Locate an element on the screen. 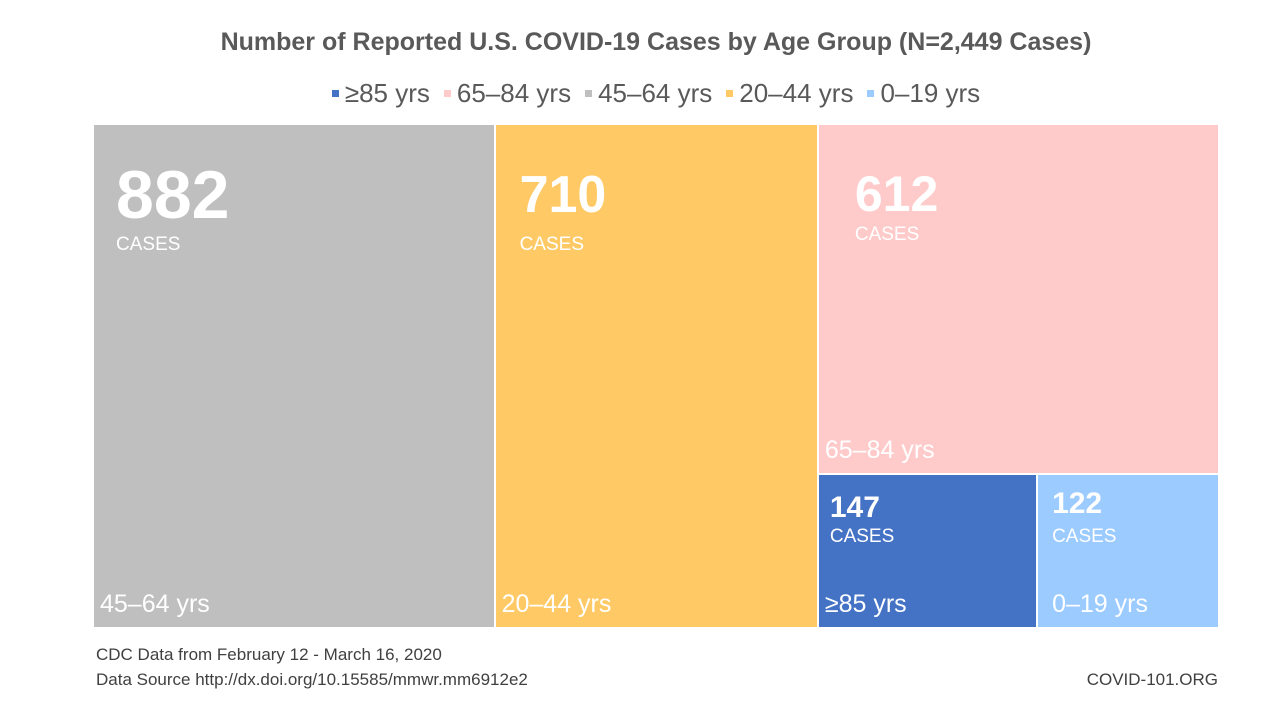 Image resolution: width=1280 pixels, height=720 pixels. legend-item-0-19: 0–19 yrs is located at coordinates (923, 93).